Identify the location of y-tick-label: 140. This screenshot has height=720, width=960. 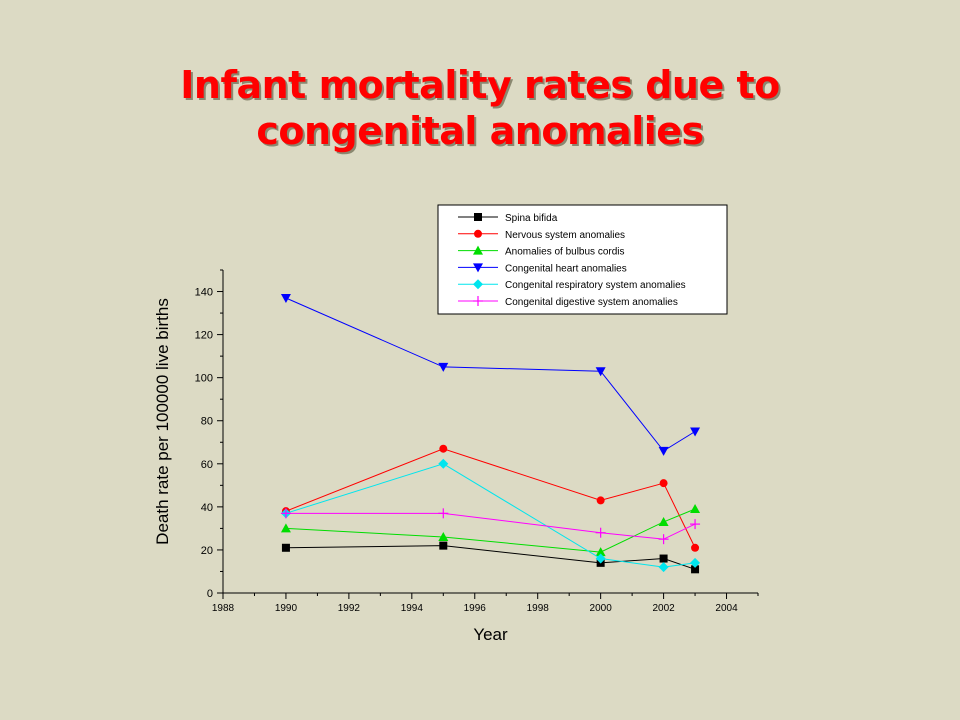
(204, 293).